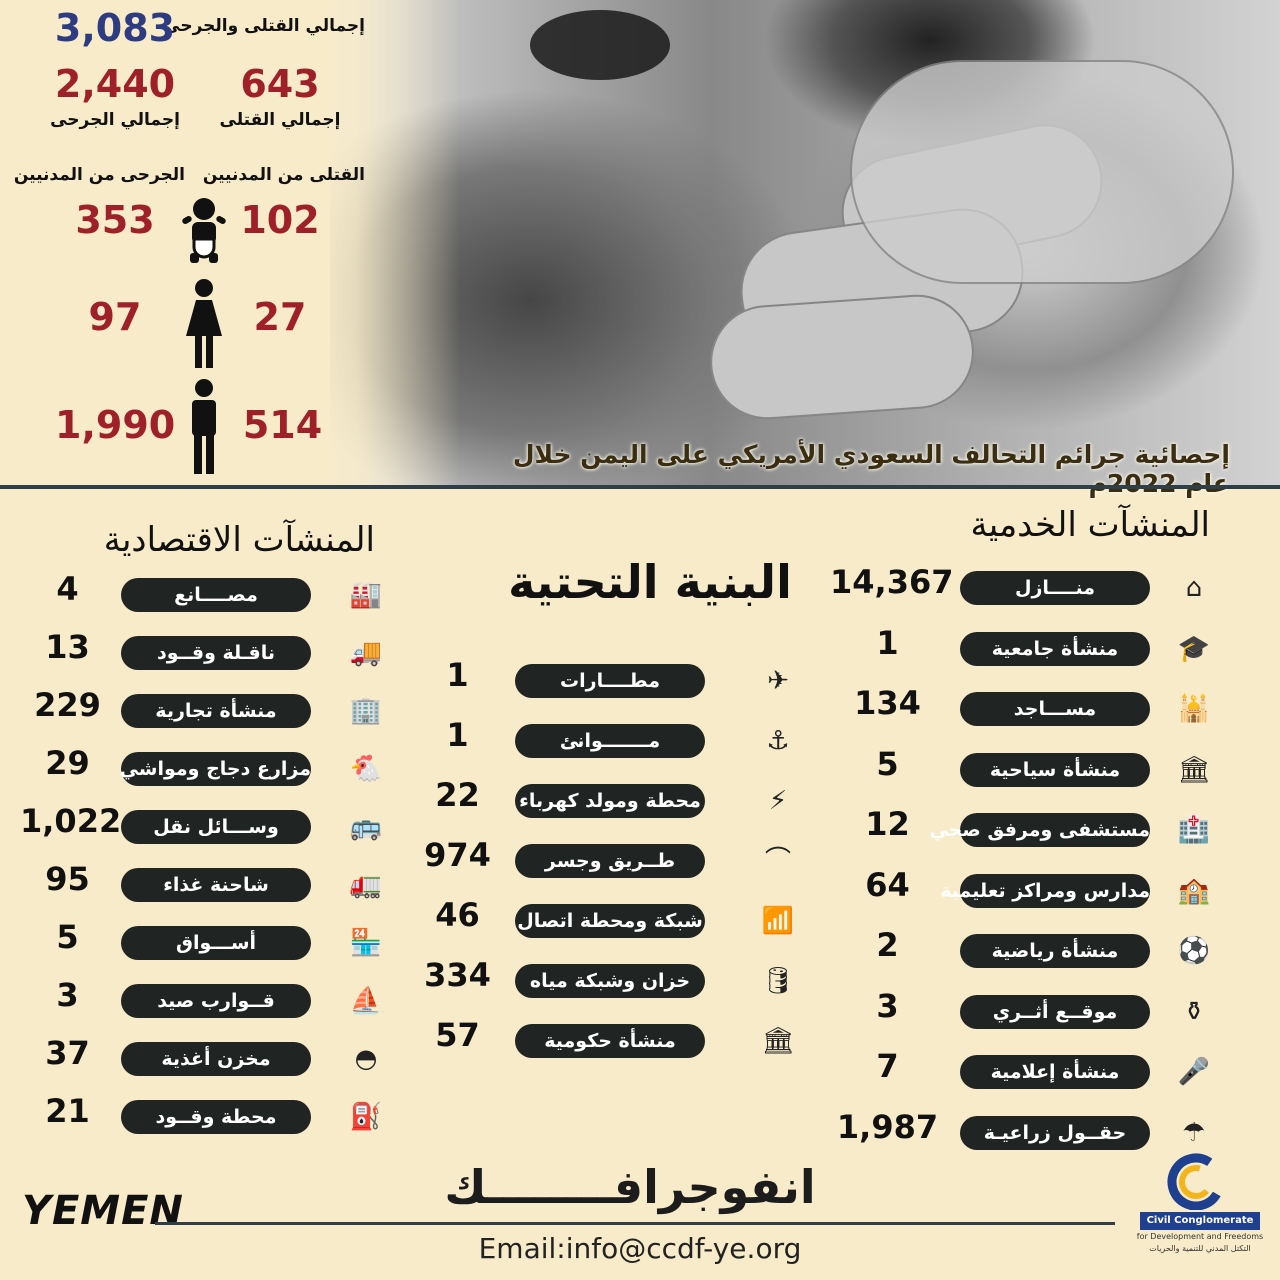 The height and width of the screenshot is (1280, 1280). Describe the element at coordinates (1194, 890) in the screenshot. I see `school-icon: 🏫` at that location.